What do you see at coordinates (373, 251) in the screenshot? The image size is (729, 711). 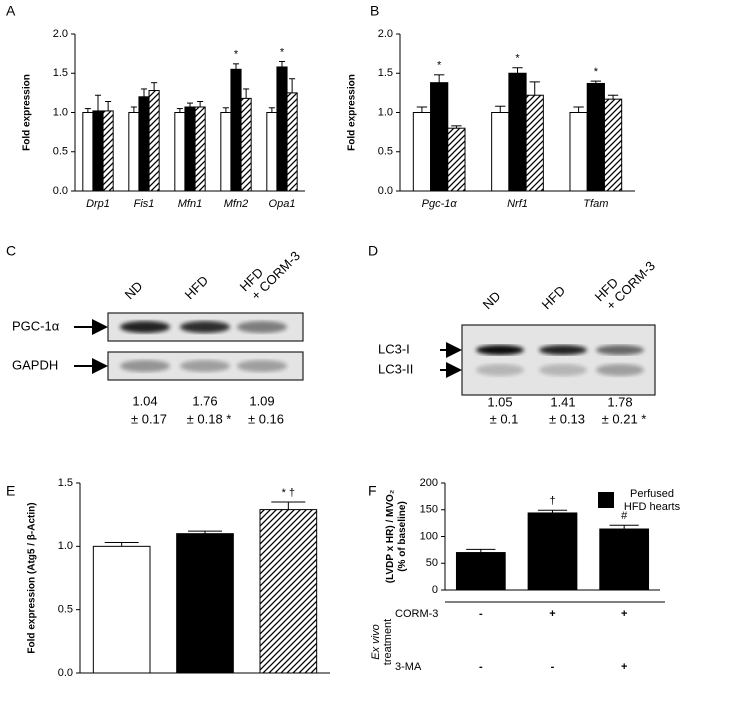 I see `panel-label: D` at bounding box center [373, 251].